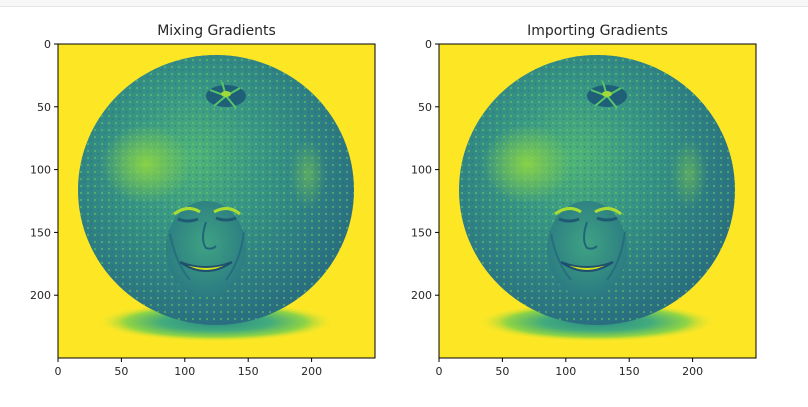  Describe the element at coordinates (216, 31) in the screenshot. I see `panel-title: Mixing Gradients` at that location.